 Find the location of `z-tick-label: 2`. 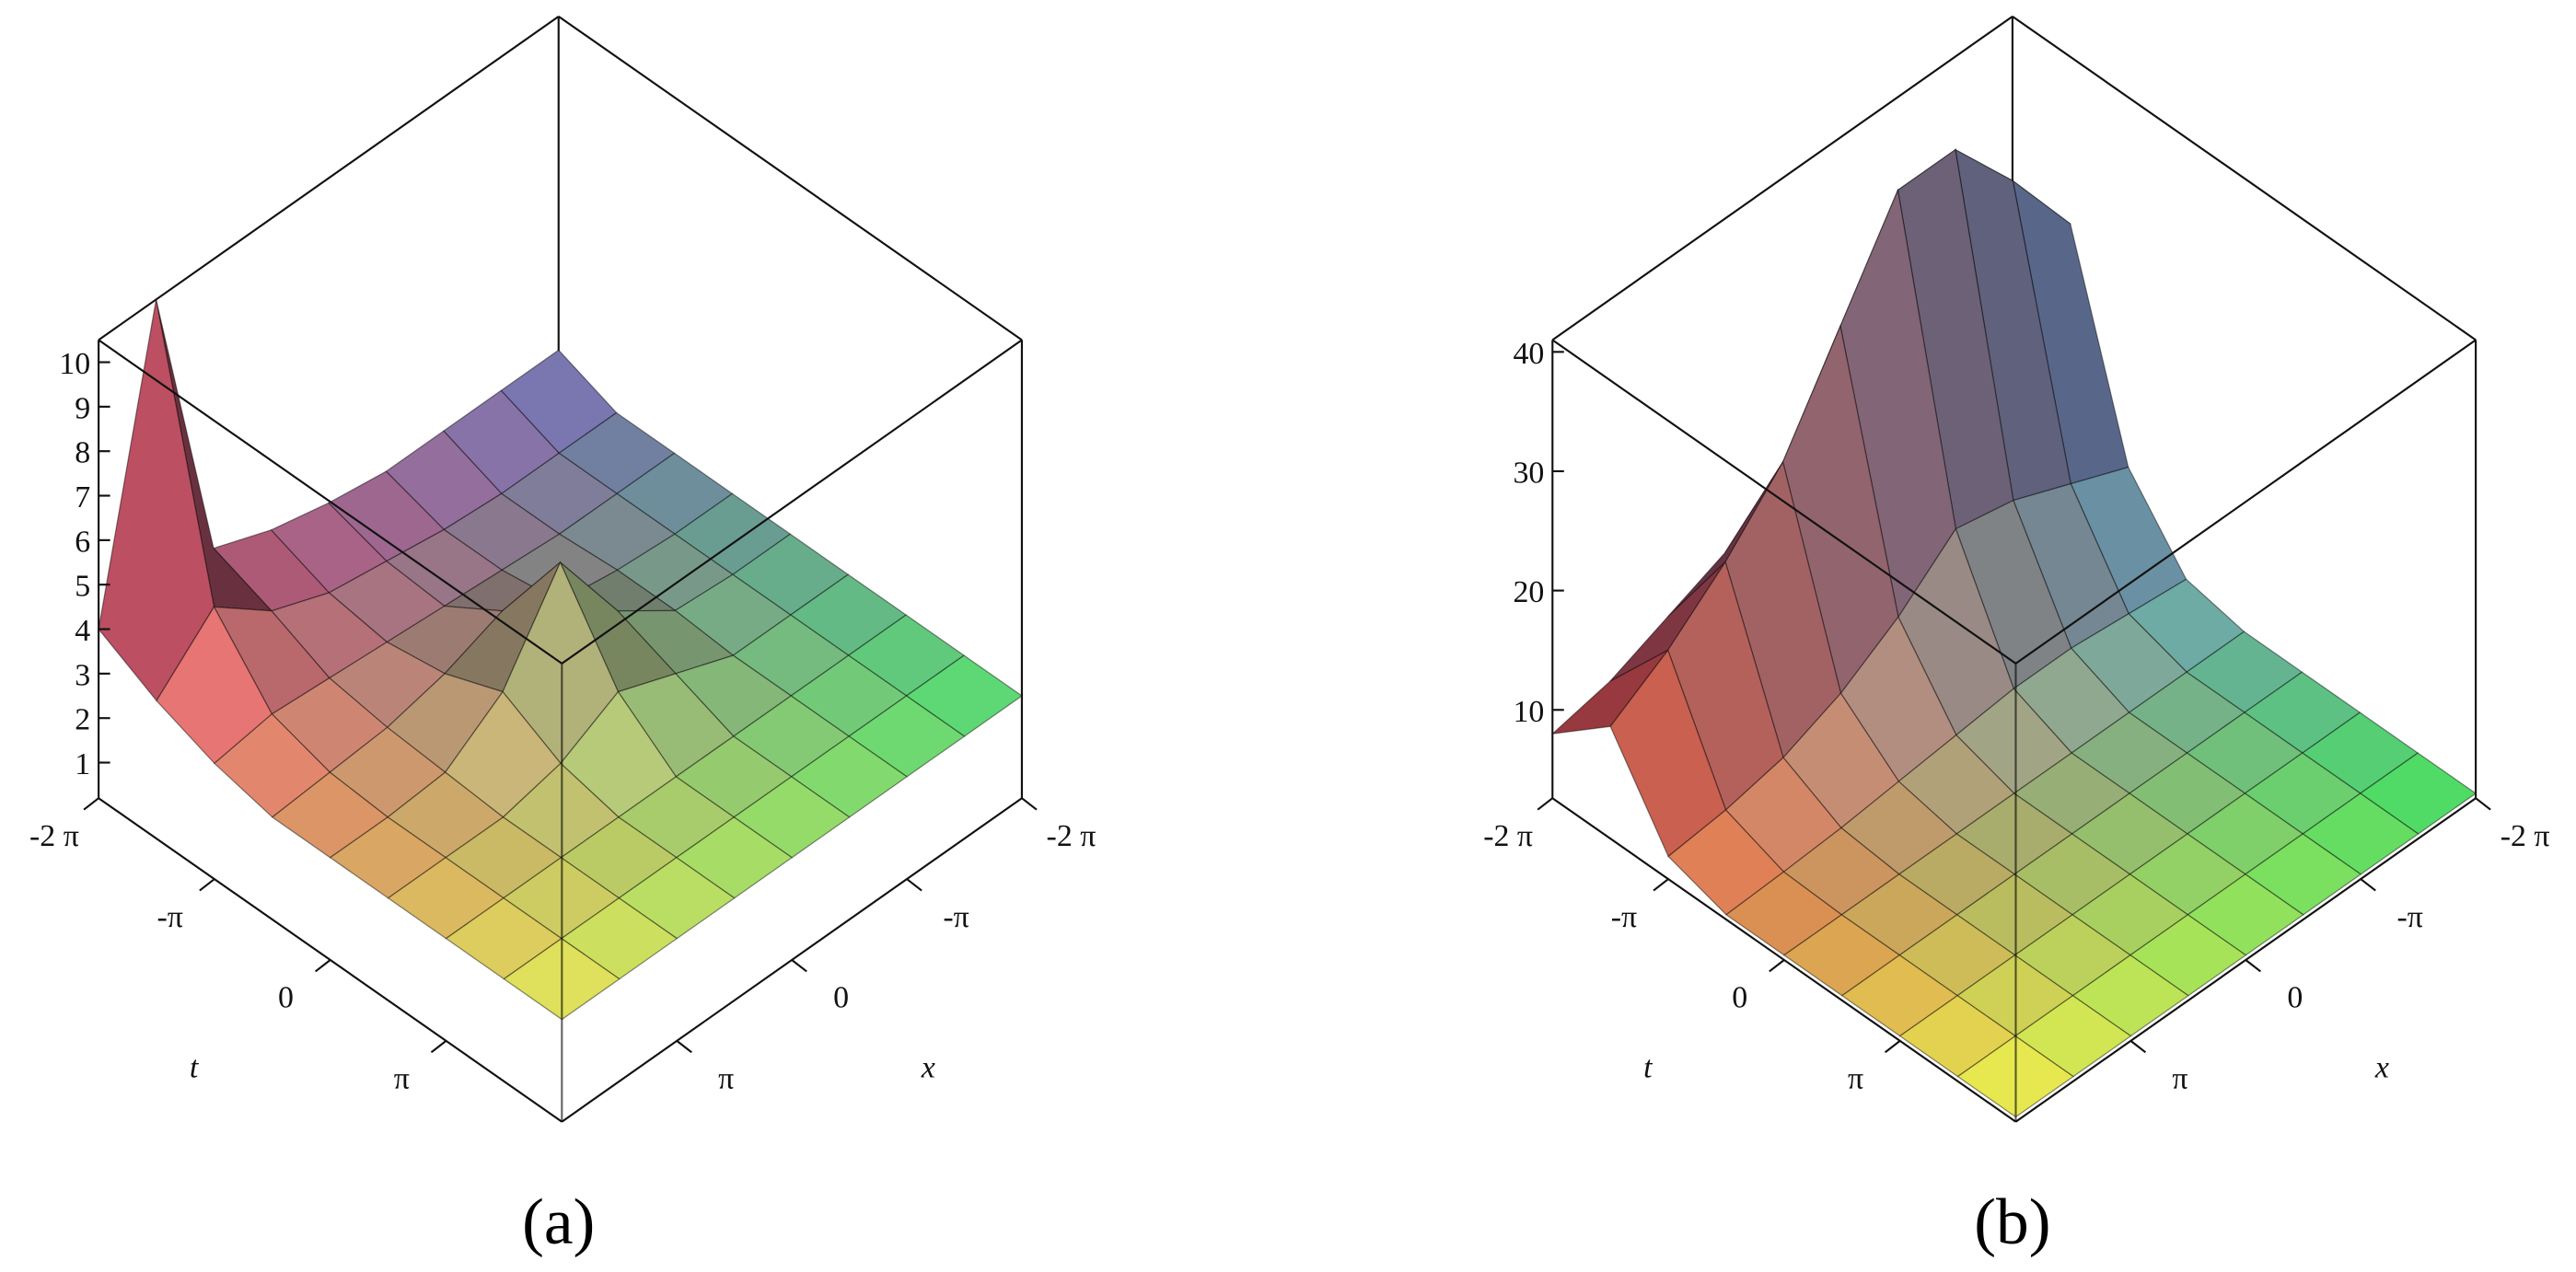

z-tick-label: 2 is located at coordinates (82, 720).